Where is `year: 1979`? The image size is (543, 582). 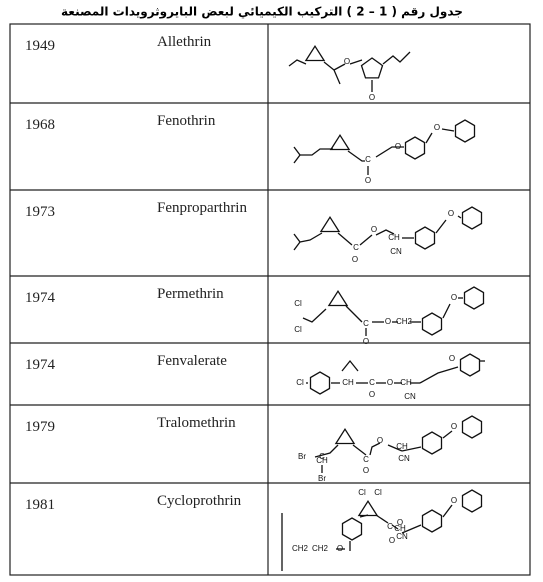 year: 1979 is located at coordinates (40, 427).